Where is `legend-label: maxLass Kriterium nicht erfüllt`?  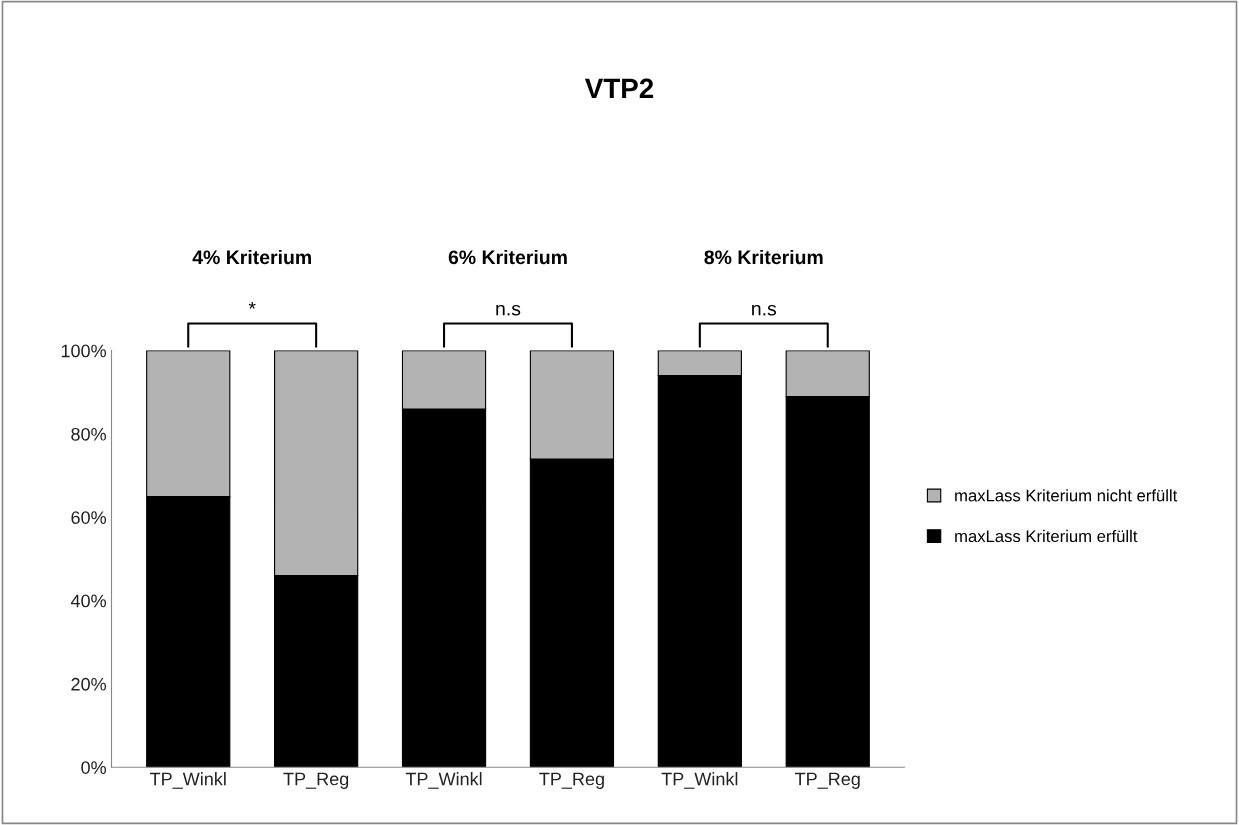
legend-label: maxLass Kriterium nicht erfüllt is located at coordinates (1066, 495).